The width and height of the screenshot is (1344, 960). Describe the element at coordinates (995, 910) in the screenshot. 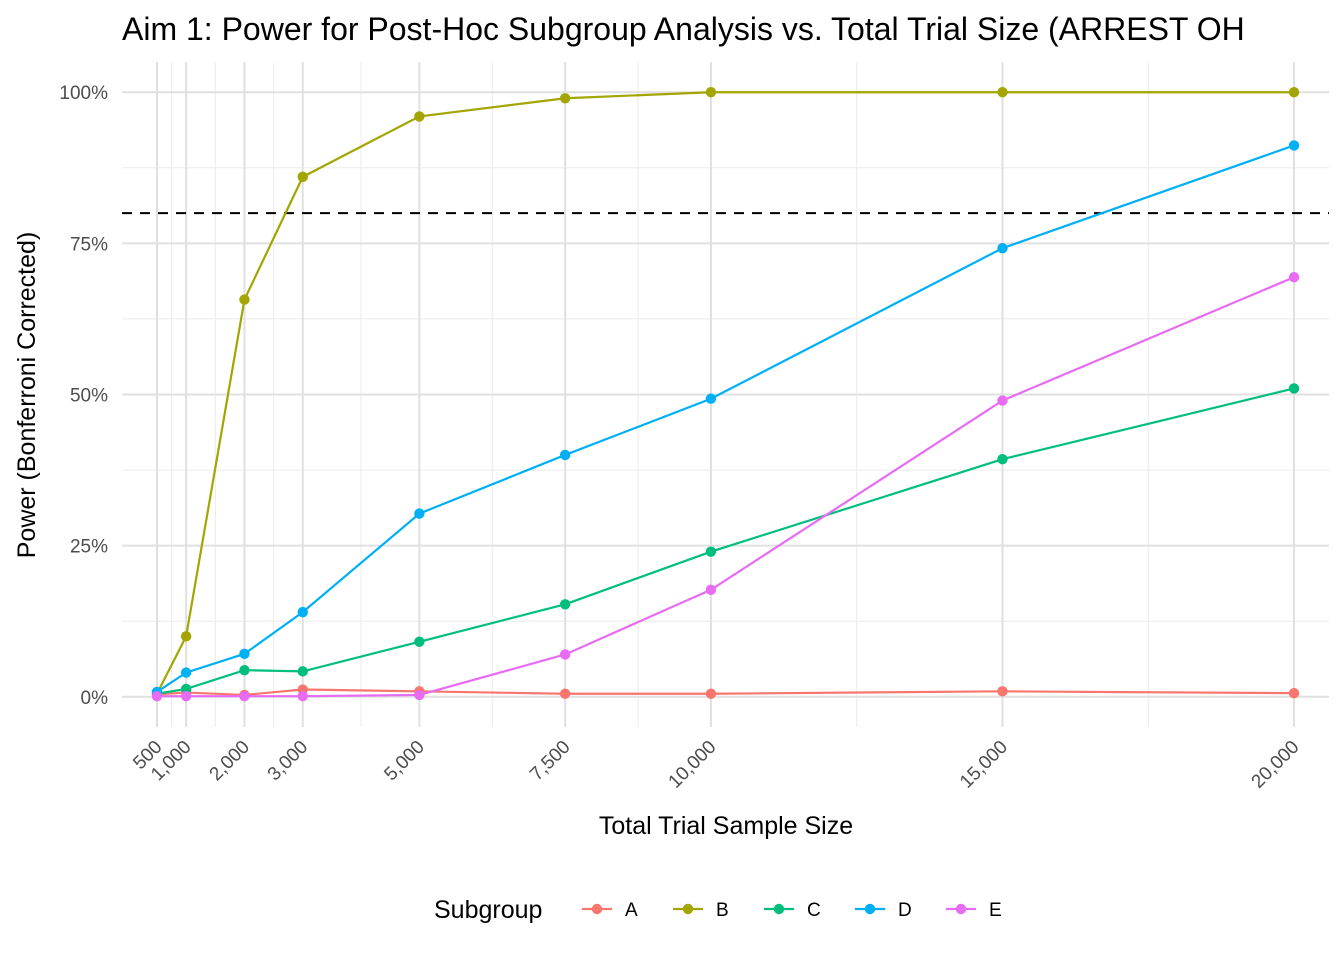

I see `legend-label-E: E` at that location.